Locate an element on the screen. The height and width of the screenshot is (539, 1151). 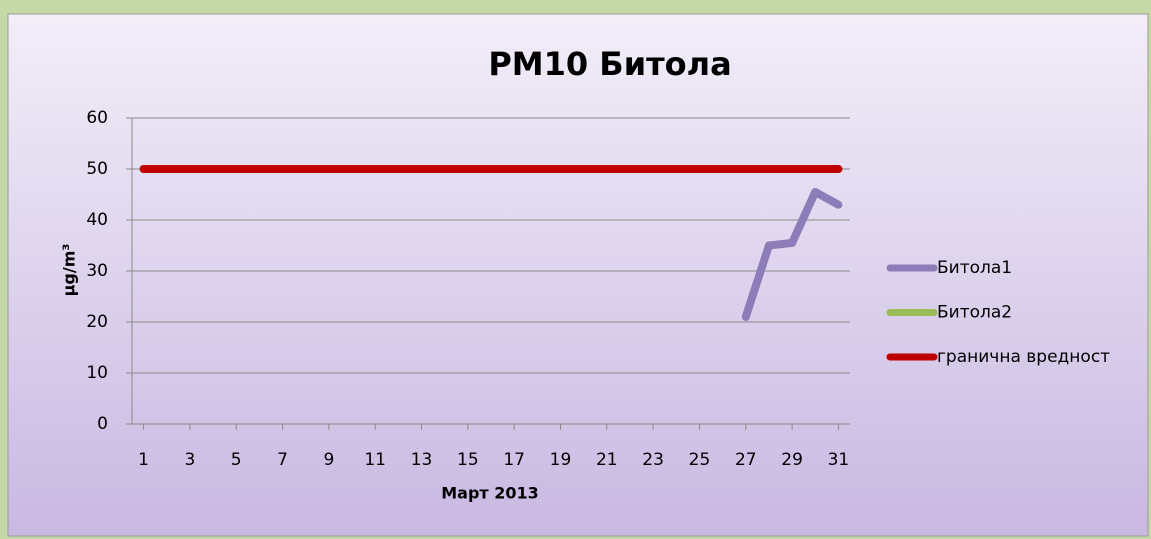
x-tick-label: 9 is located at coordinates (328, 460).